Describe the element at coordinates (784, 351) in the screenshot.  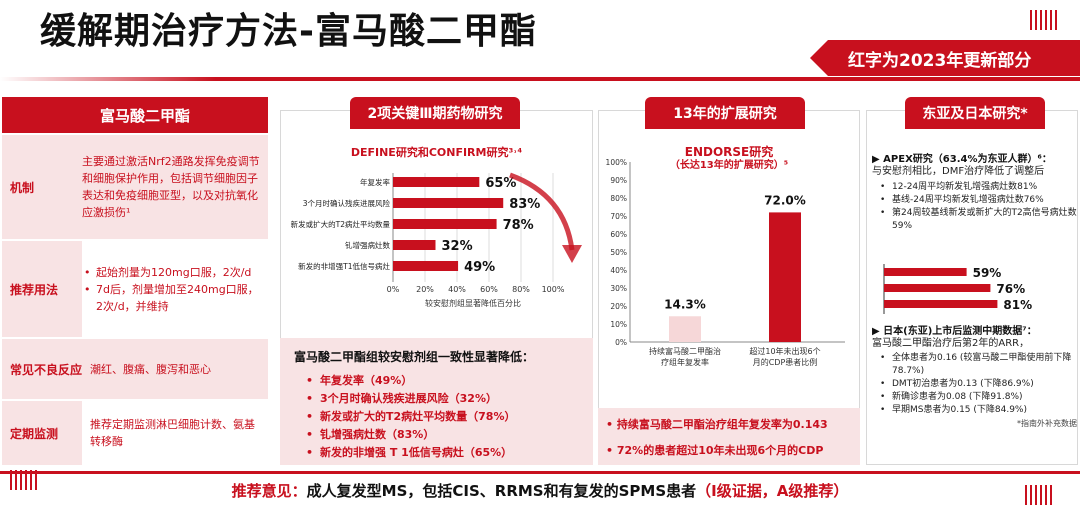
I see `category-label: 超过10年未出现6个` at that location.